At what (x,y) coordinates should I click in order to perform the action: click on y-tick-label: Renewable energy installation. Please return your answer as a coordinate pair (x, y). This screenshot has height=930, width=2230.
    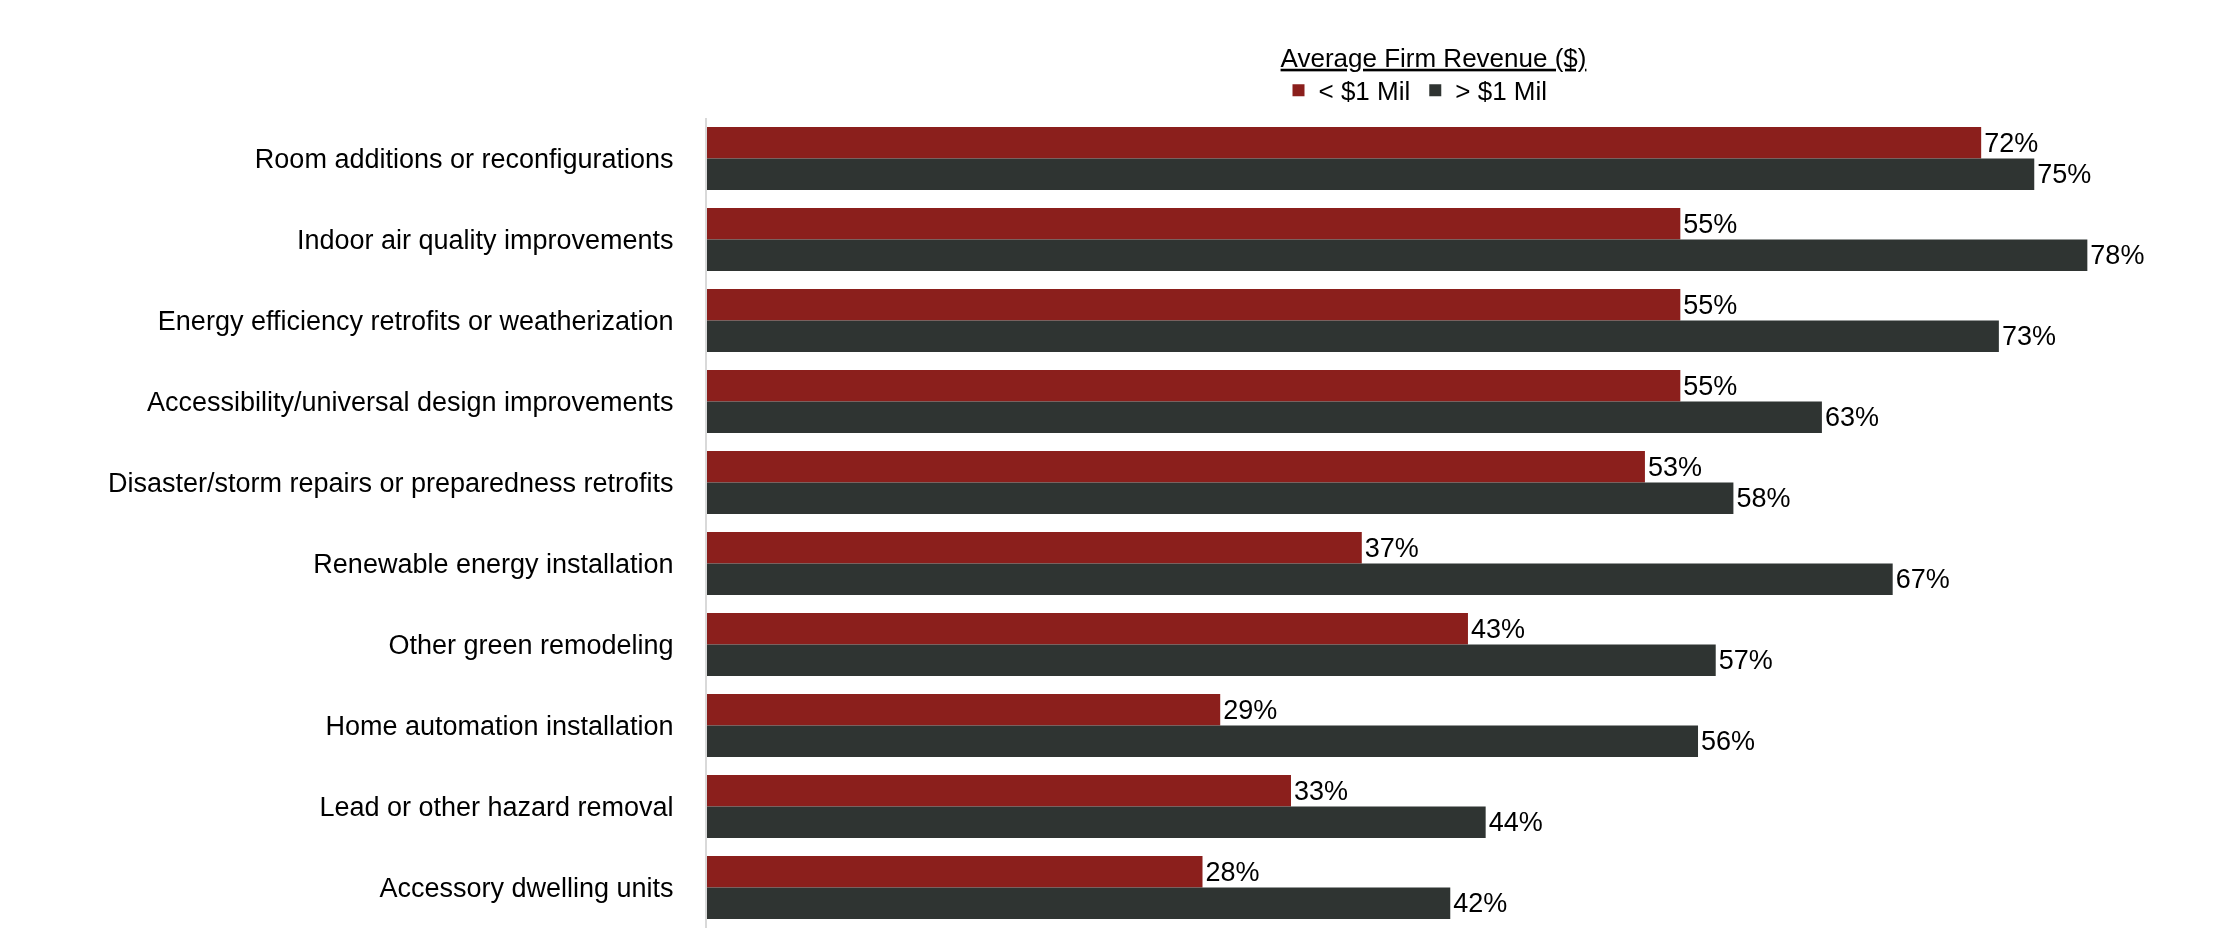
    Looking at the image, I should click on (493, 563).